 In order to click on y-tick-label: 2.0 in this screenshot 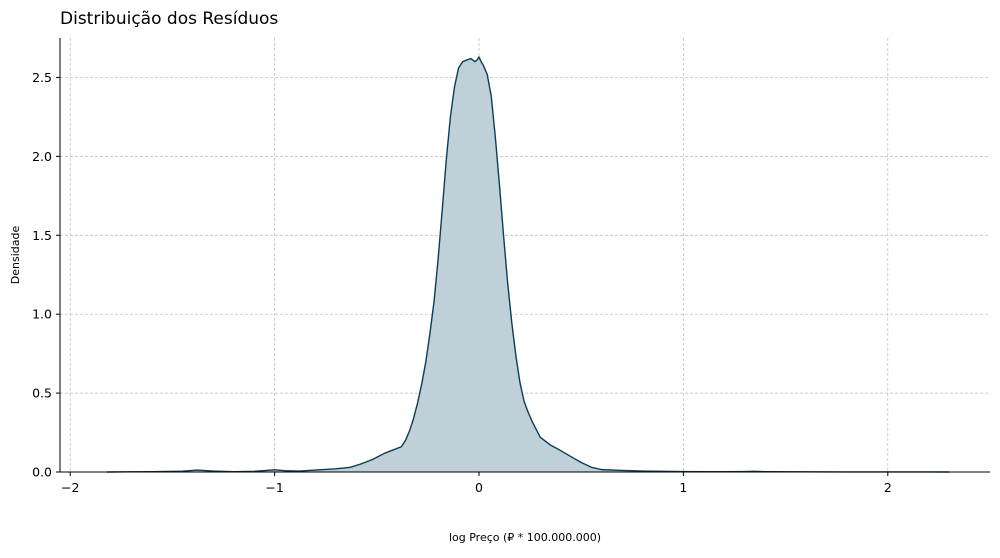, I will do `click(42, 156)`.